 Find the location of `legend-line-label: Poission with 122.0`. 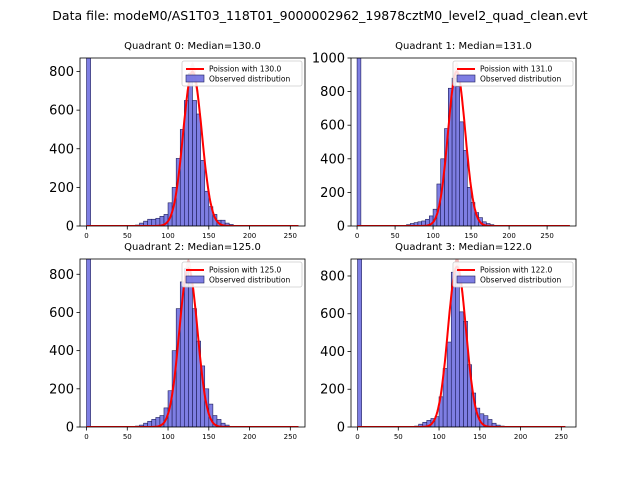

legend-line-label: Poission with 122.0 is located at coordinates (516, 270).